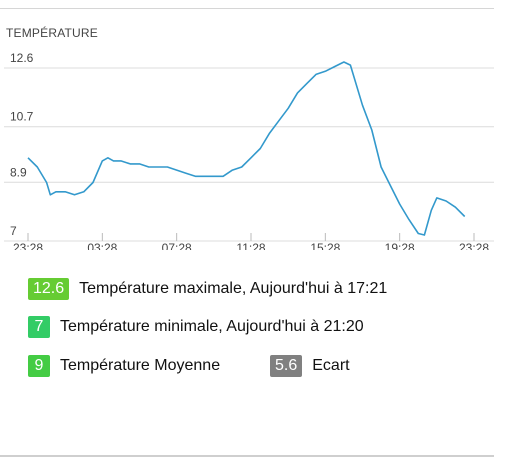 This screenshot has width=509, height=465. Describe the element at coordinates (22, 58) in the screenshot. I see `y-tick-label-3: 12.6` at that location.